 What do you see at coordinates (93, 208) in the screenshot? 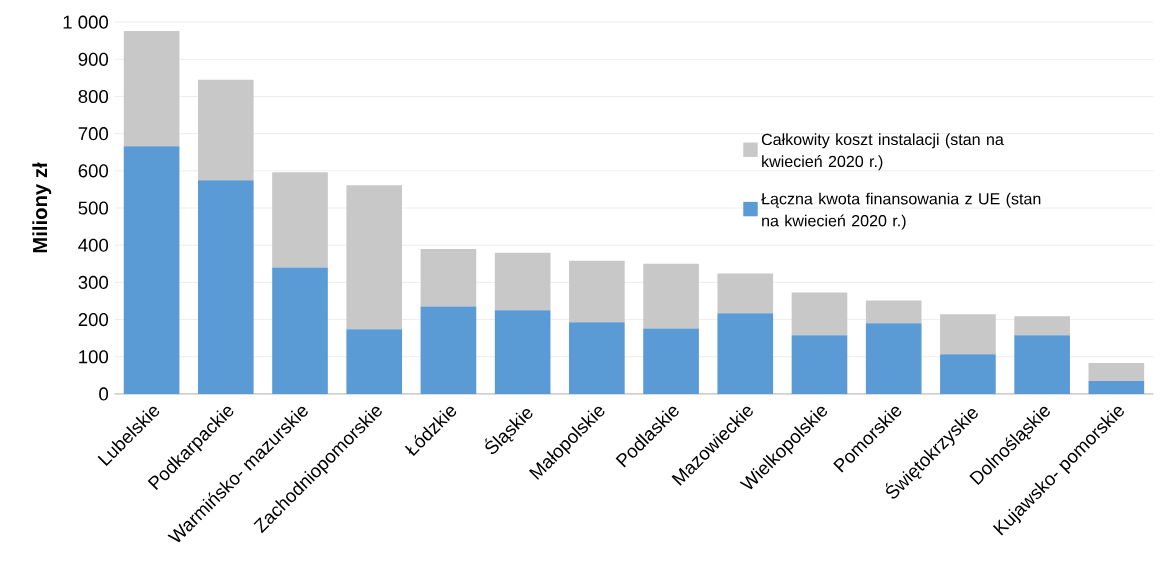
I see `y-tick-label: 500` at bounding box center [93, 208].